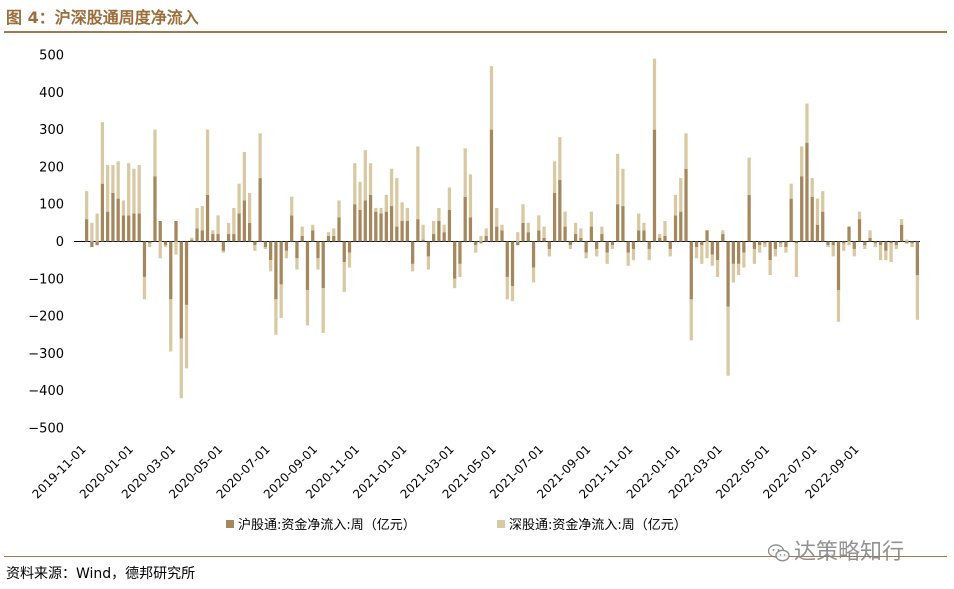  I want to click on y-tick-label: 100, so click(51, 205).